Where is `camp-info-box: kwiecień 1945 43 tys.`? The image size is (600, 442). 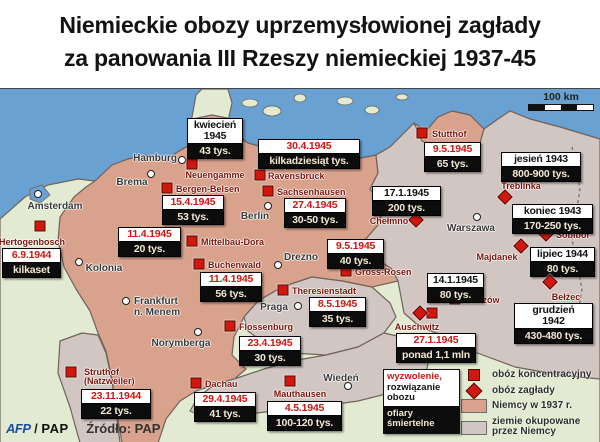
camp-info-box: kwiecień 1945 43 tys. is located at coordinates (215, 138).